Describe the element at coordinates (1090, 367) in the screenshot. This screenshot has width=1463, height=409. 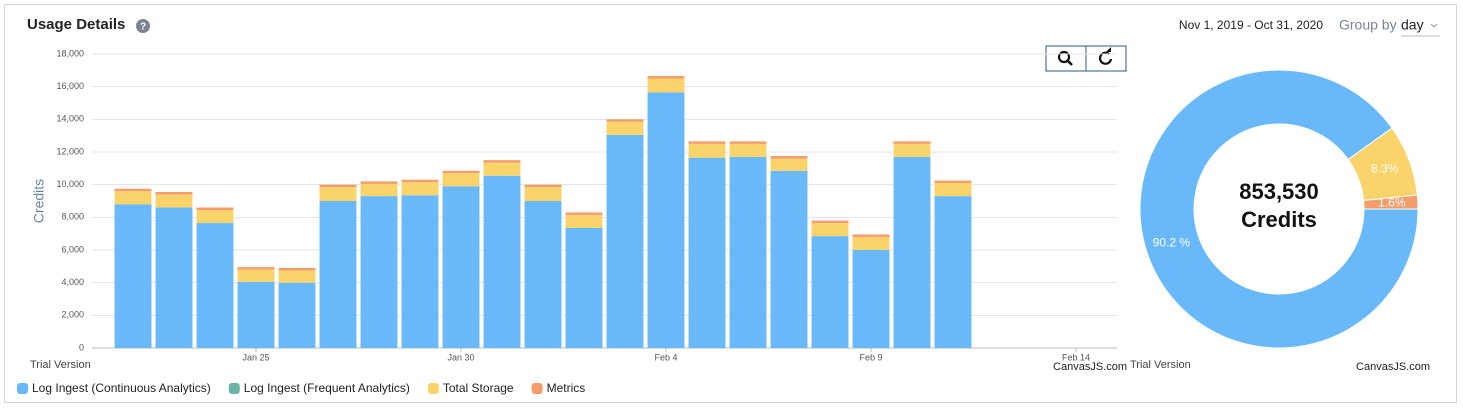
I see `watermark: CanvasJS.com` at that location.